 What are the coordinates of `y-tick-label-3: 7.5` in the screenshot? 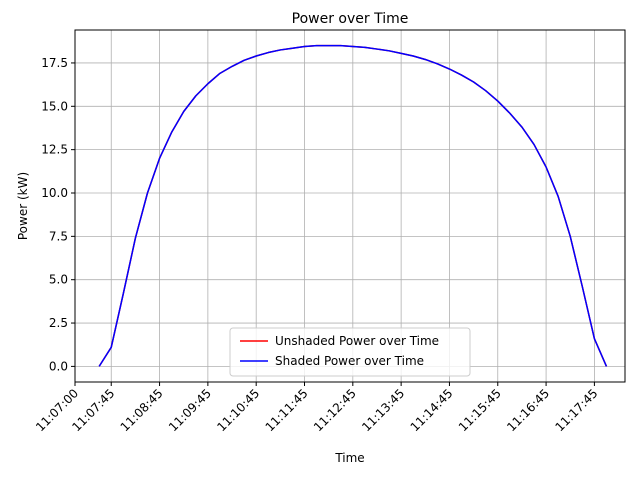 It's located at (58, 236).